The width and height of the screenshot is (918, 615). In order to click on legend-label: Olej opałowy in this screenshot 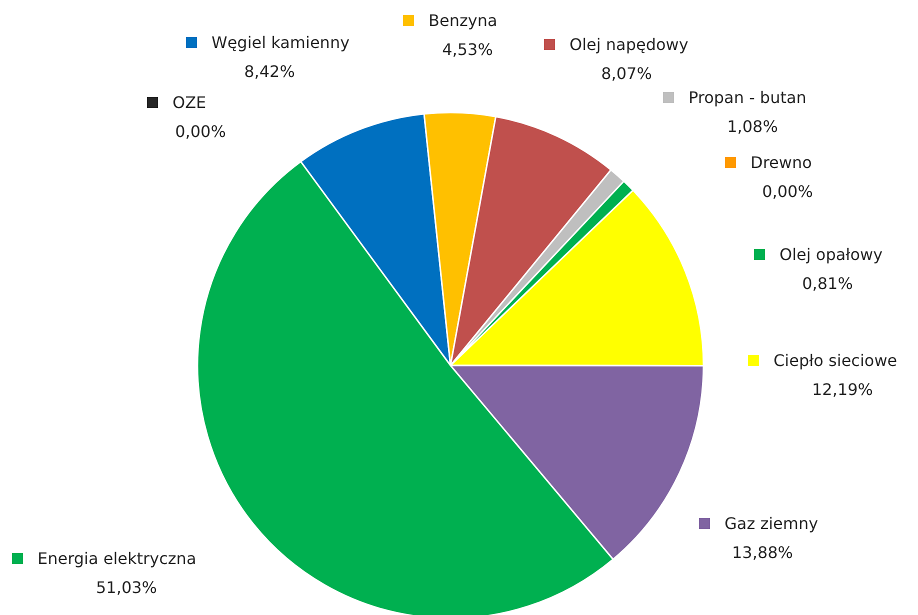, I will do `click(831, 254)`.